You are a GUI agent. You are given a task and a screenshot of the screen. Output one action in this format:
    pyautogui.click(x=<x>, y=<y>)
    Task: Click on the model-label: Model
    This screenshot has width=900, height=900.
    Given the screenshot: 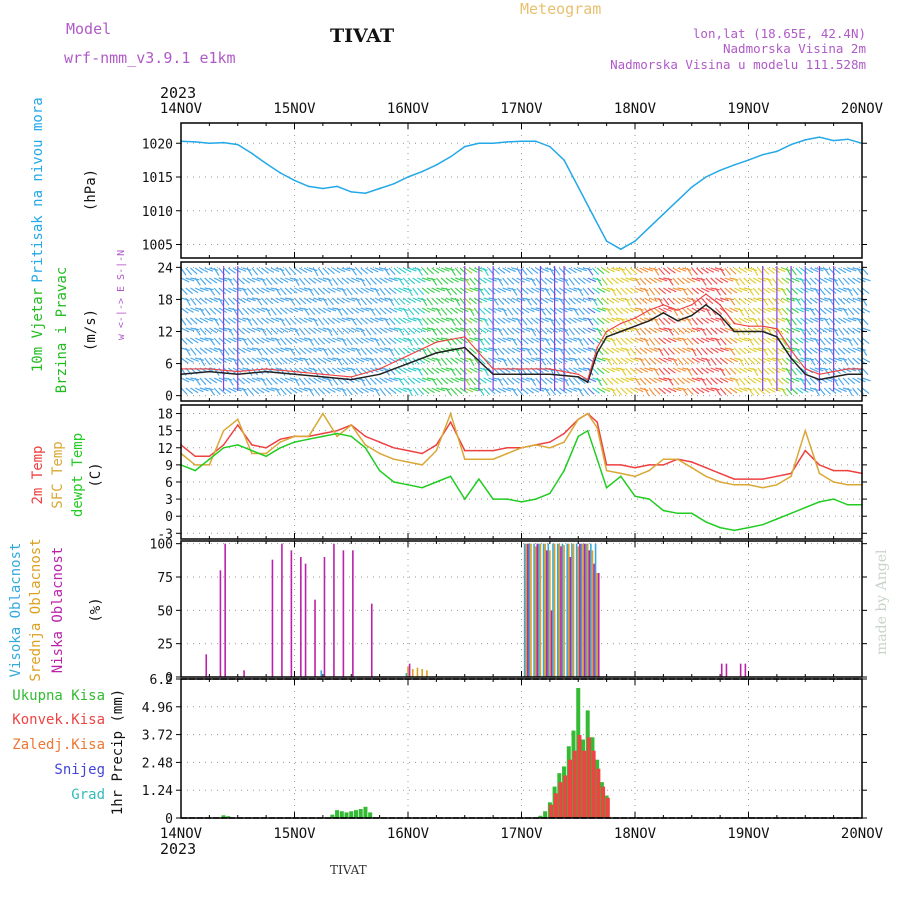 What is the action you would take?
    pyautogui.click(x=88, y=29)
    